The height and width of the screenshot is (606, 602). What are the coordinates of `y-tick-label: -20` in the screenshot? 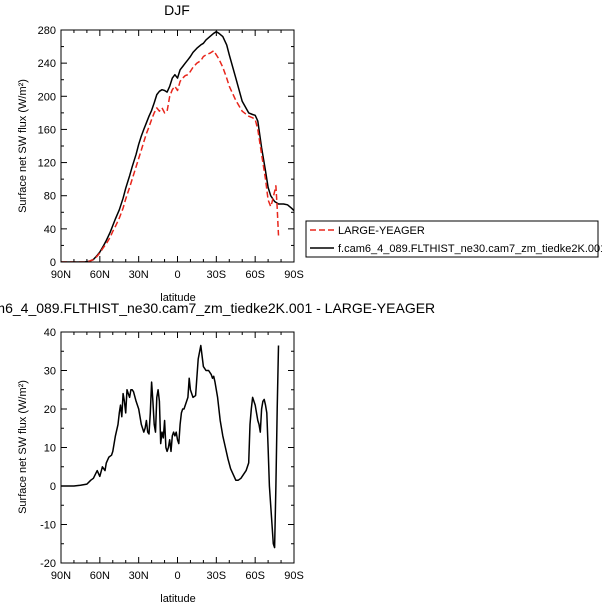 It's located at (48, 564).